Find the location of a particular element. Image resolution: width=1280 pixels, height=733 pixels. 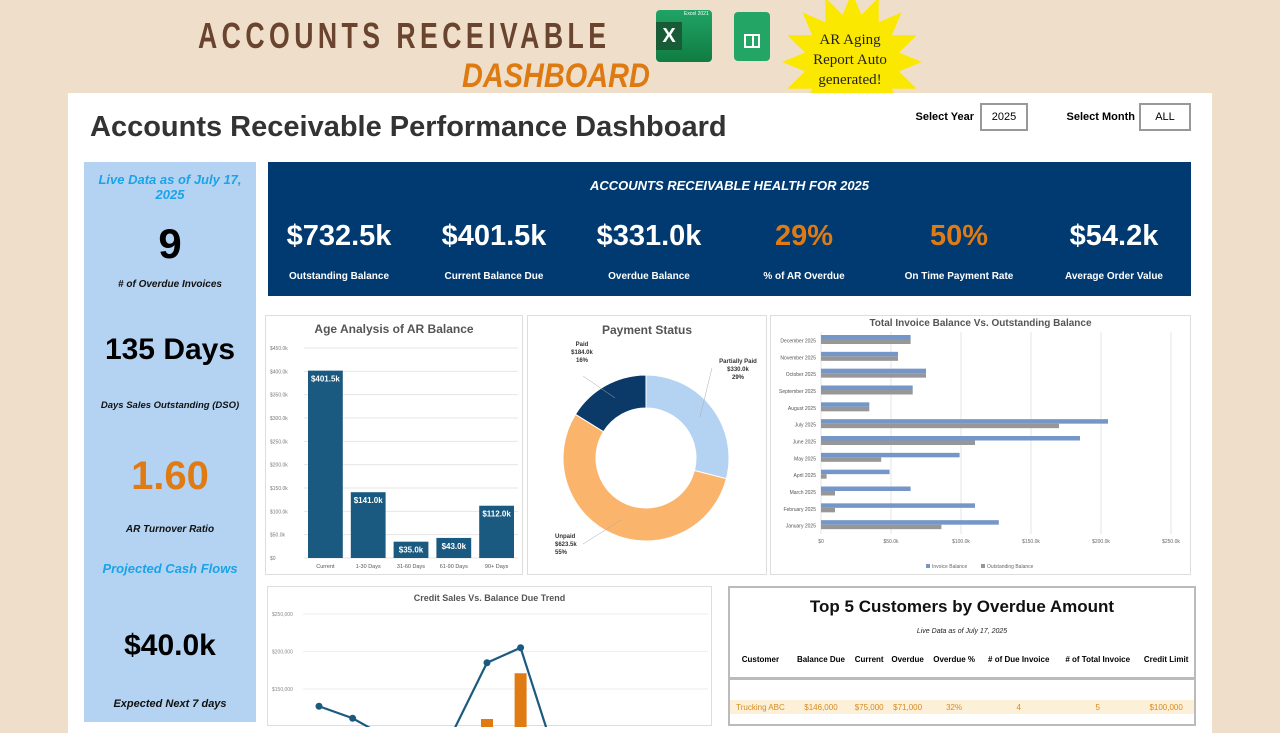

data-label: $401.5k is located at coordinates (325, 379).